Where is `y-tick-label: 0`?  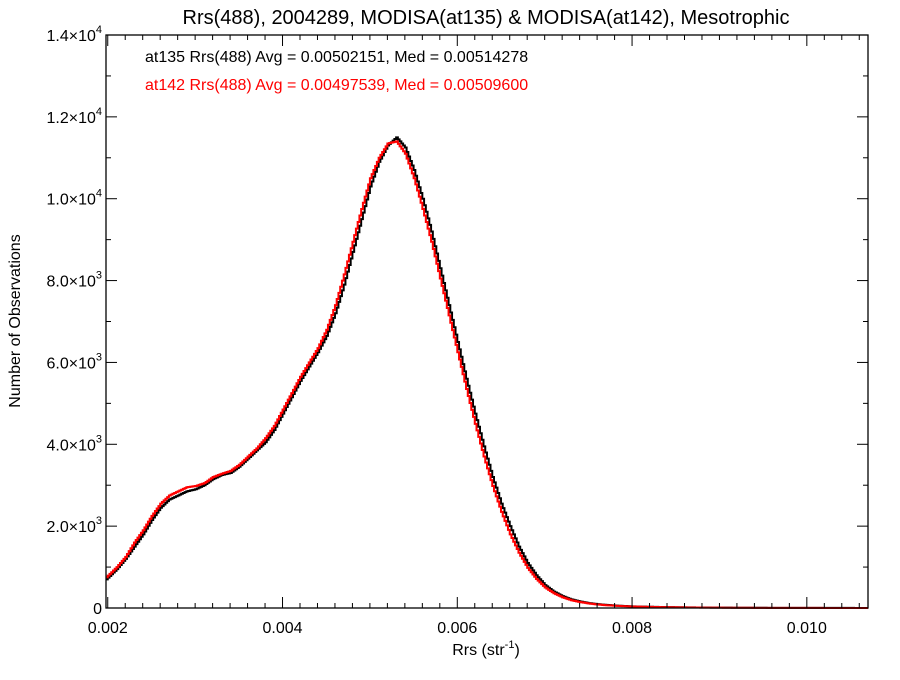 y-tick-label: 0 is located at coordinates (97, 609).